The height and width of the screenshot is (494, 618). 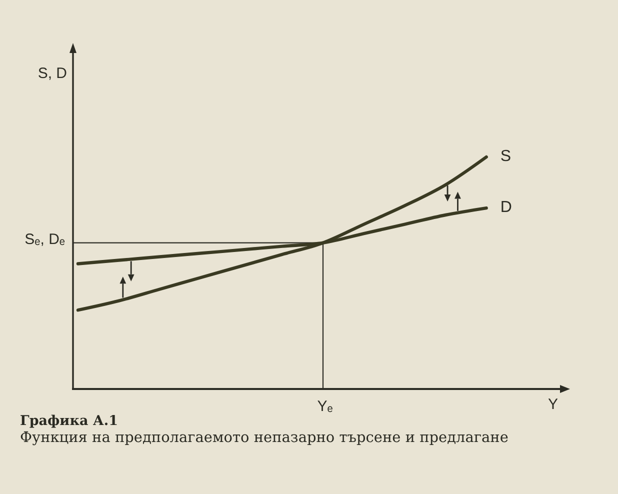 What do you see at coordinates (264, 438) in the screenshot?
I see `text: Функция на предполагаемото непазарно търсене и предлагане` at bounding box center [264, 438].